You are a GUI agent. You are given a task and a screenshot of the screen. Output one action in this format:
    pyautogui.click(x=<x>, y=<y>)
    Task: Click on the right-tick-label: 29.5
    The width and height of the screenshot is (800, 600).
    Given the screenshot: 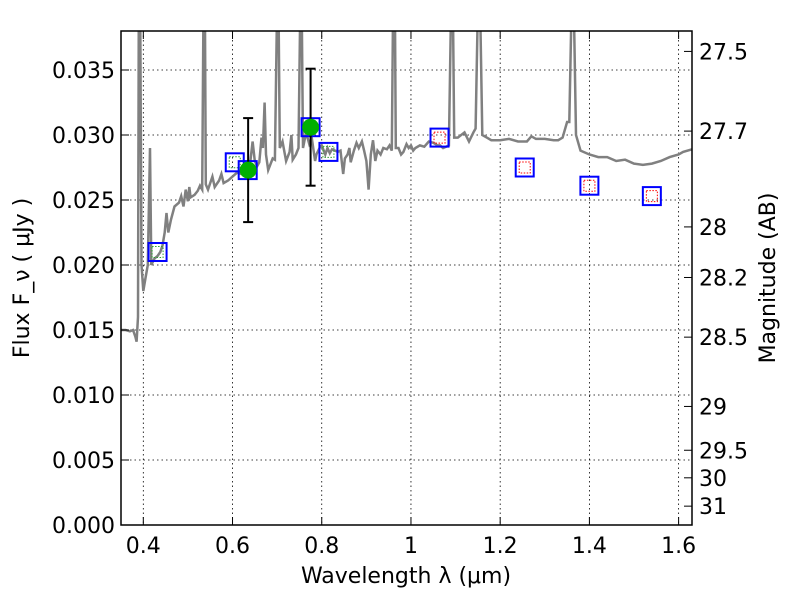 What is the action you would take?
    pyautogui.click(x=723, y=451)
    